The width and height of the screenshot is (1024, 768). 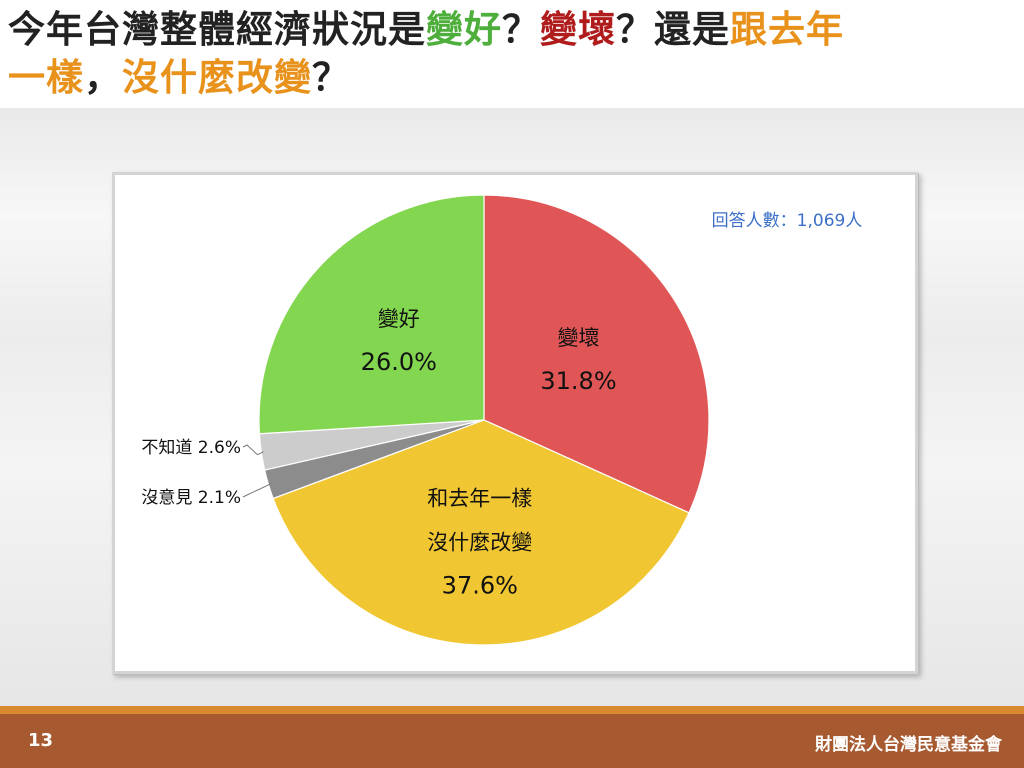 I want to click on slice-category-label: 沒什麼改變, so click(x=479, y=542).